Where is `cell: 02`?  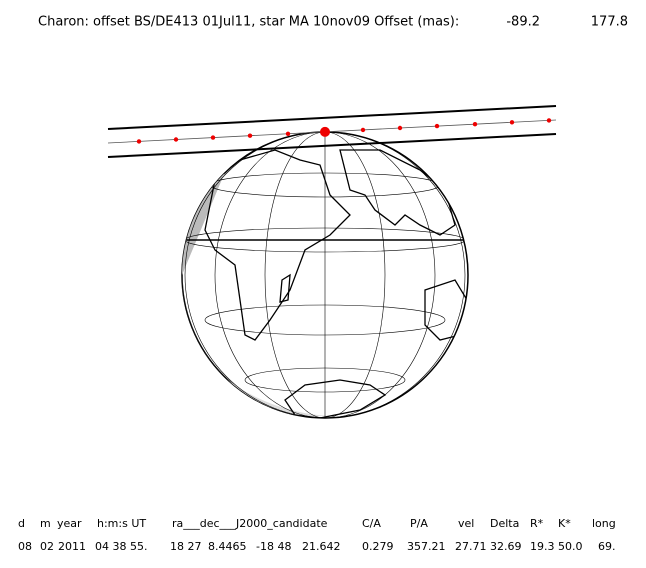 cell: 02 is located at coordinates (47, 546).